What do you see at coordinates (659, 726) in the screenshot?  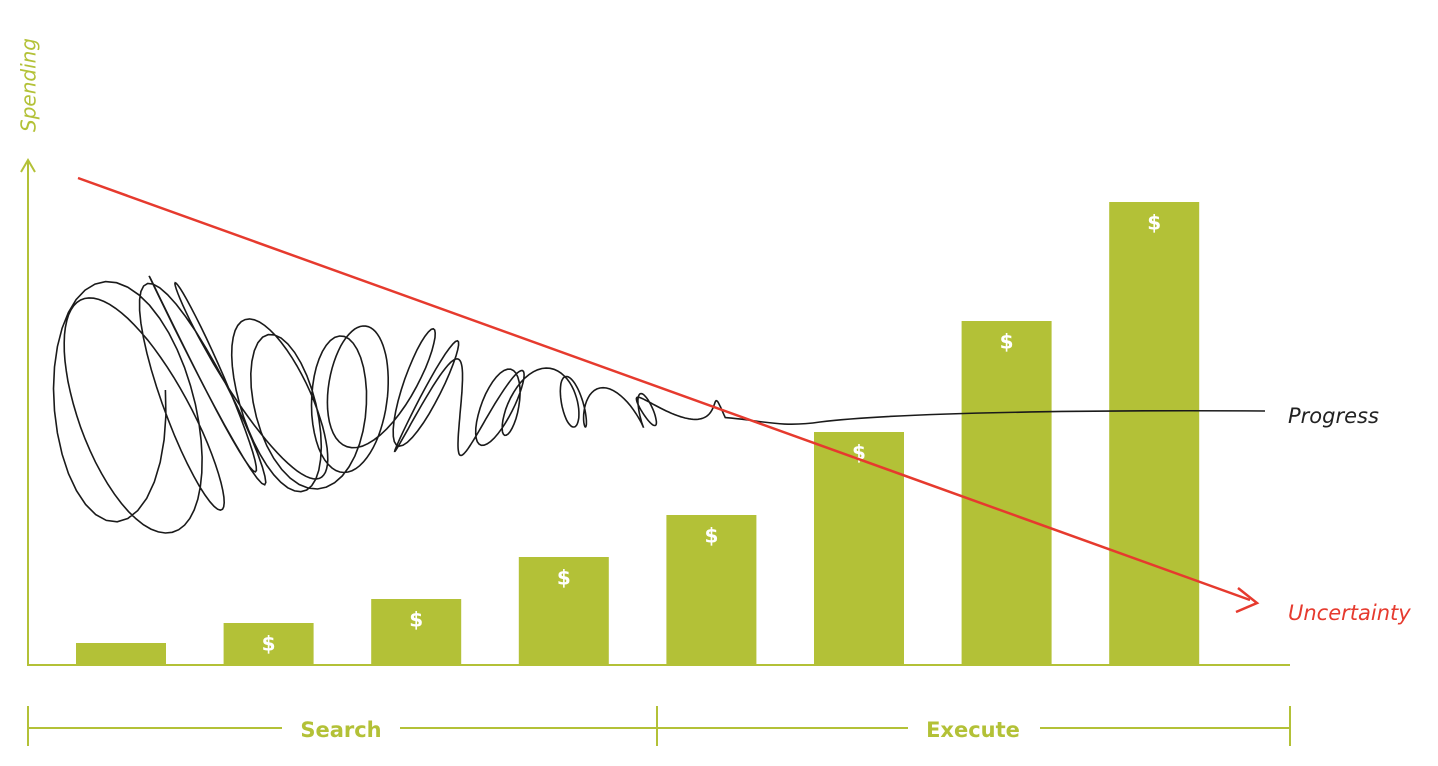 I see `phase-brackets` at bounding box center [659, 726].